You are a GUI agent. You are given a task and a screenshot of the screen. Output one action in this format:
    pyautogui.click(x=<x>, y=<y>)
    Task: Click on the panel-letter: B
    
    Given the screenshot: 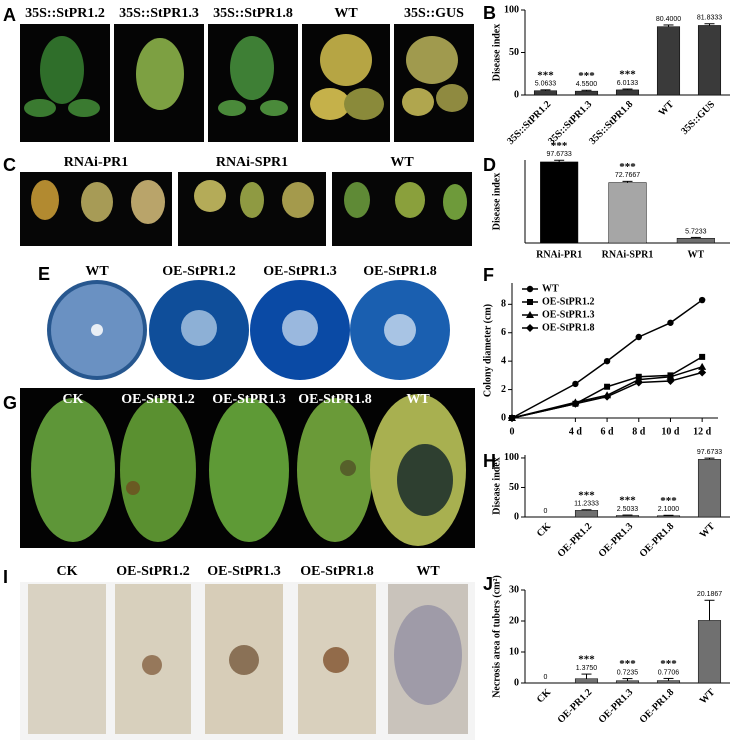 What is the action you would take?
    pyautogui.click(x=489, y=13)
    